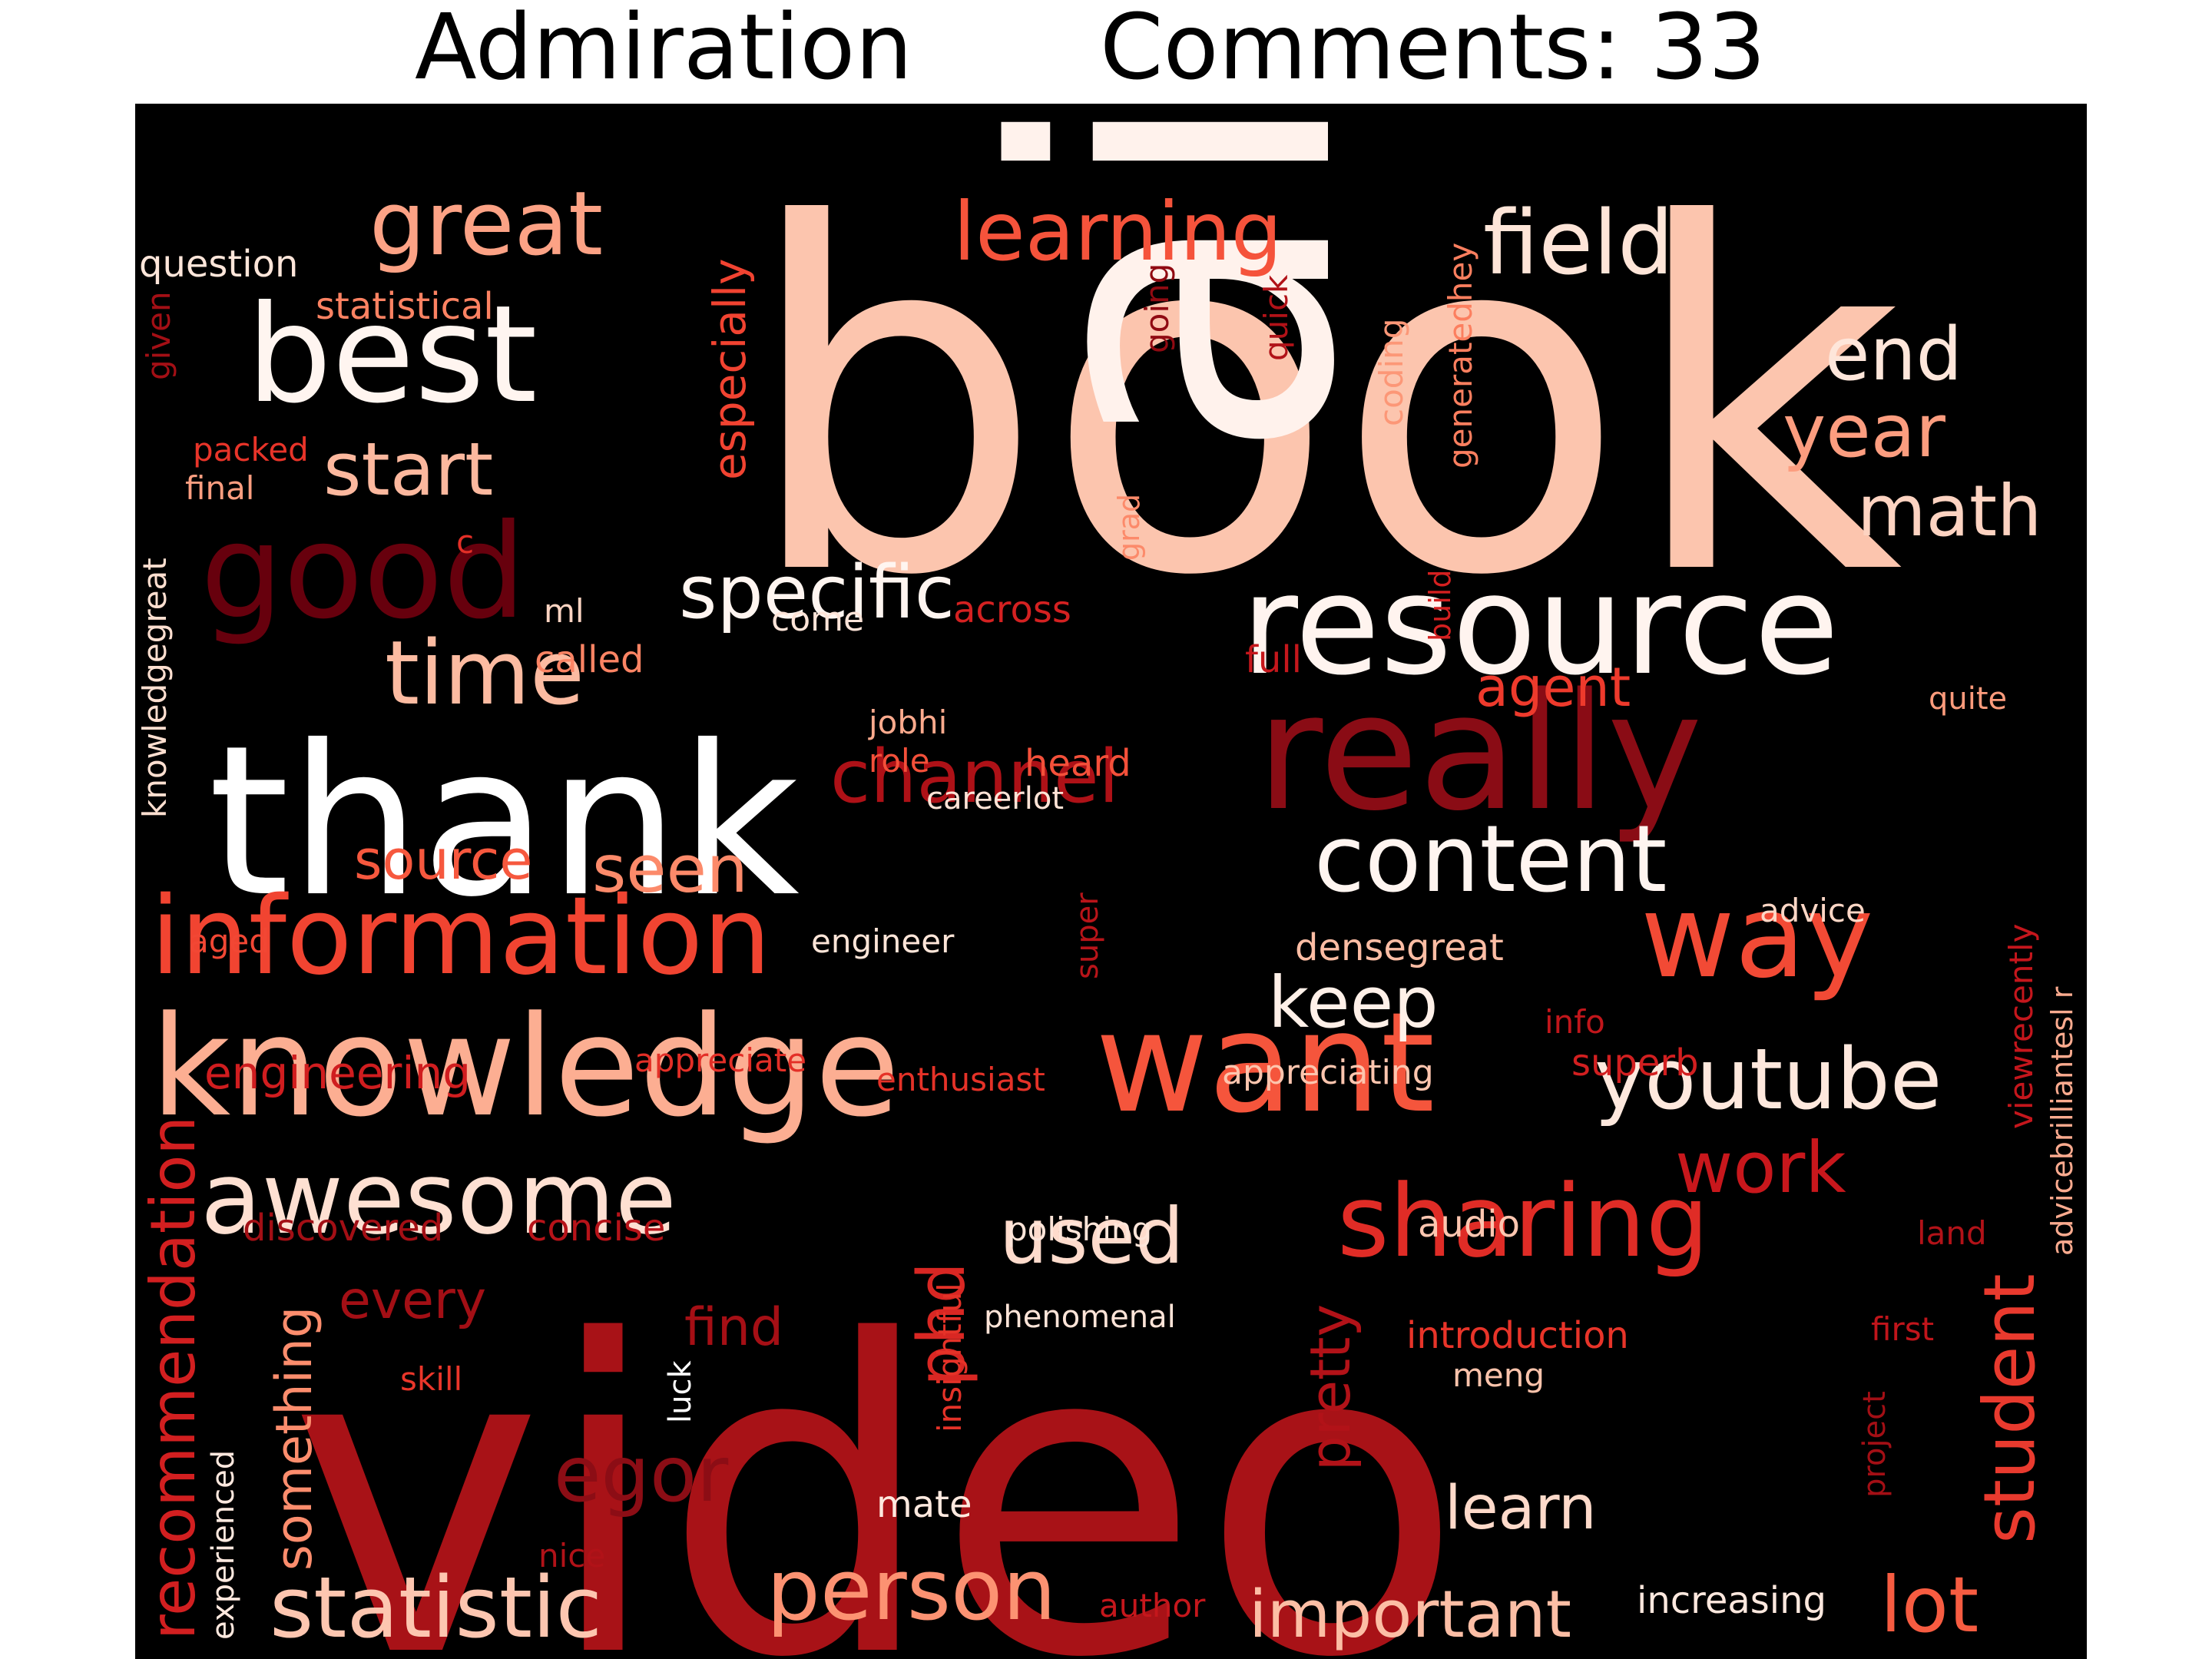 This screenshot has width=2212, height=1659. I want to click on word-packed: packed, so click(251, 450).